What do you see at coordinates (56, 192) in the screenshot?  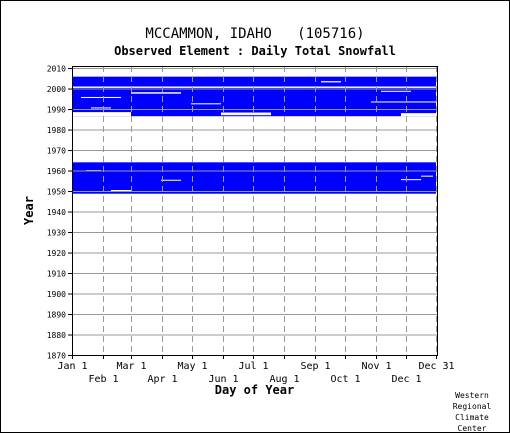 I see `y-tick-label: 1950` at bounding box center [56, 192].